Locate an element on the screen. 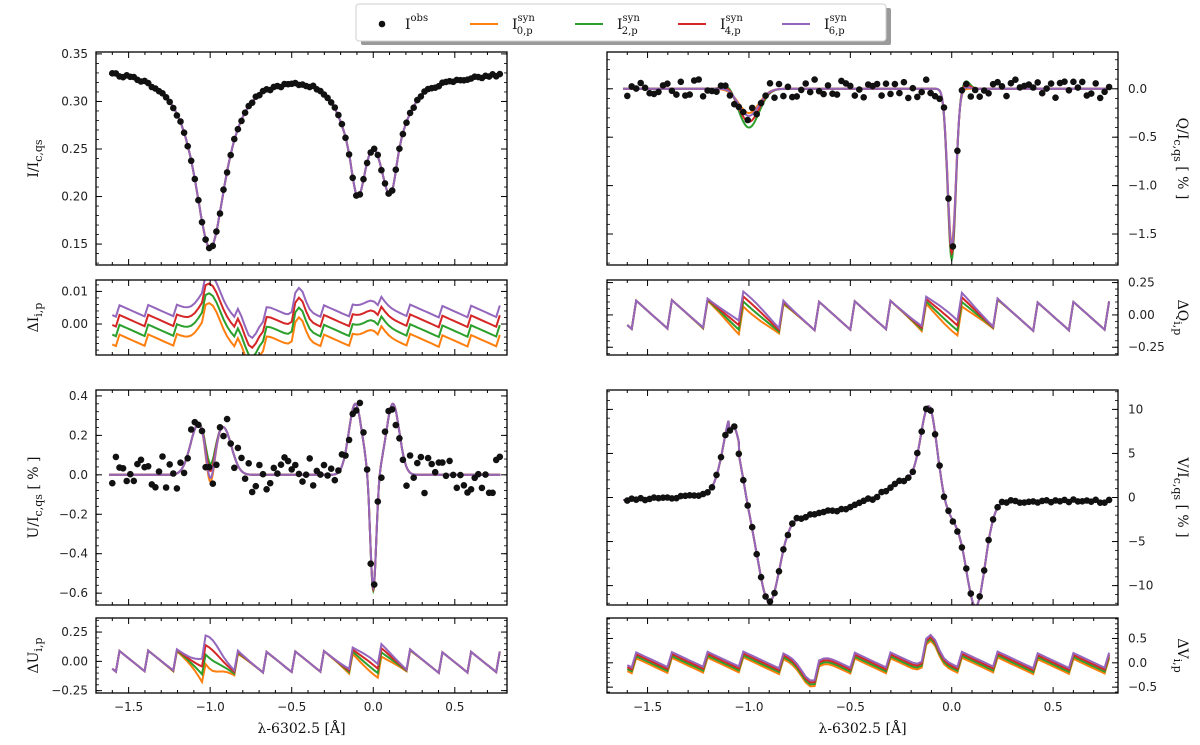 The height and width of the screenshot is (745, 1200). plot-area-Q is located at coordinates (868, 169).